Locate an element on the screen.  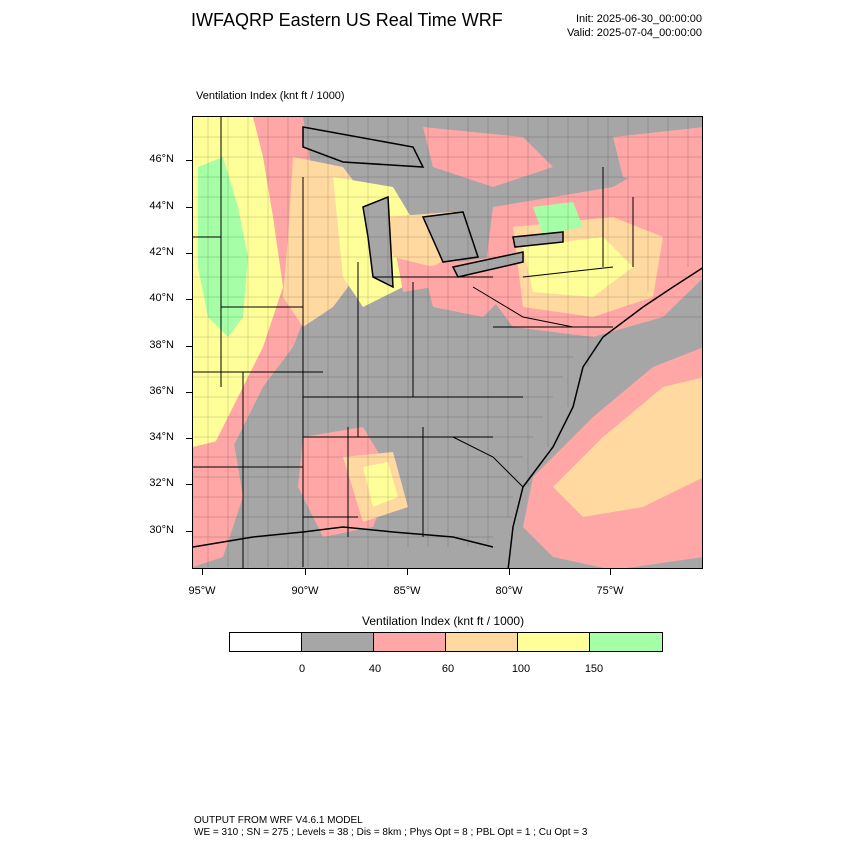
legend-tick-0: 0 is located at coordinates (302, 669).